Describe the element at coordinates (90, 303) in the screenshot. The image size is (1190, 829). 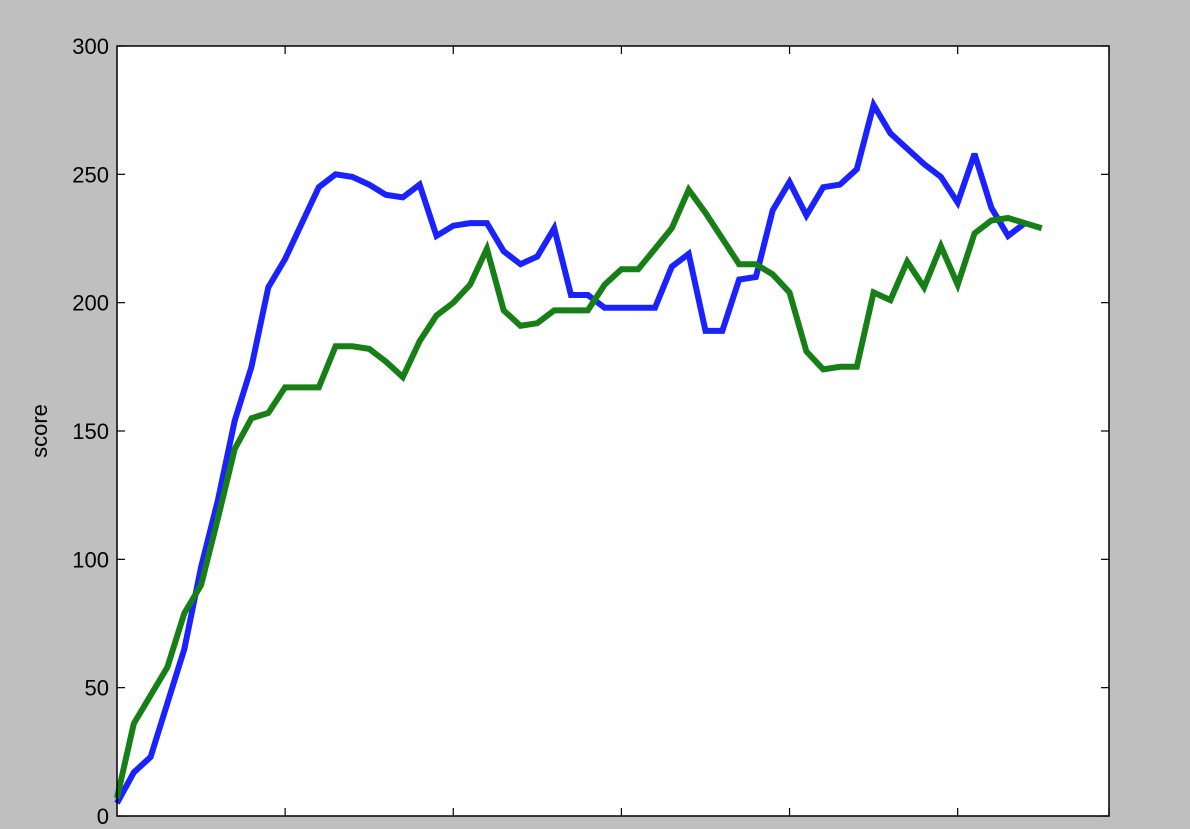
I see `y-tick-label: 200` at that location.